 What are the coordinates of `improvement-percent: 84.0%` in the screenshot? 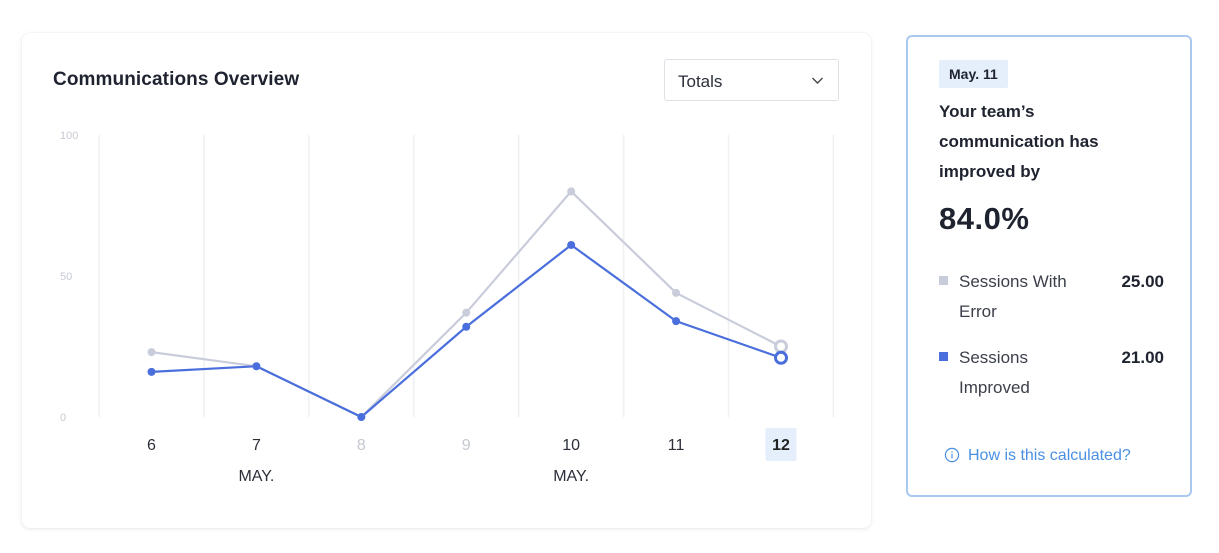 It's located at (984, 218).